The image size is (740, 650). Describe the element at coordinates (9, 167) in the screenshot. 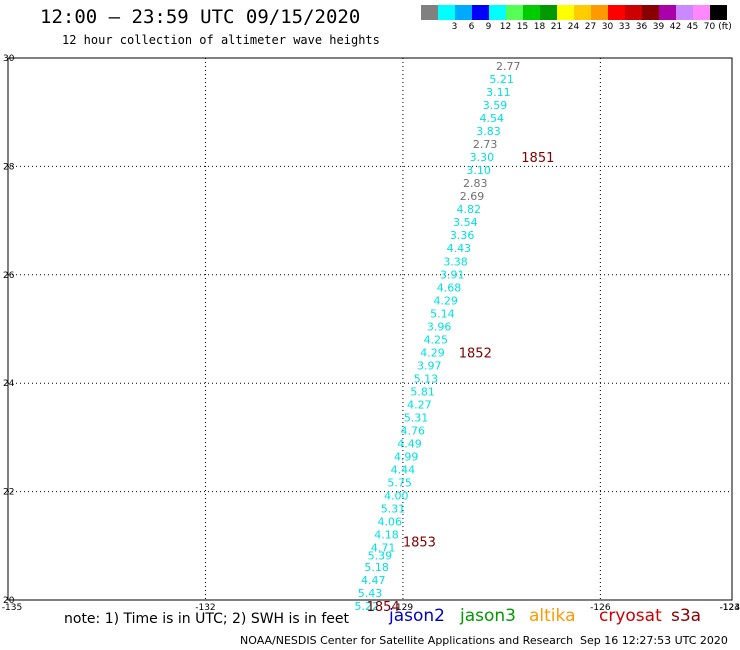

I see `y-tick-label: 28` at that location.